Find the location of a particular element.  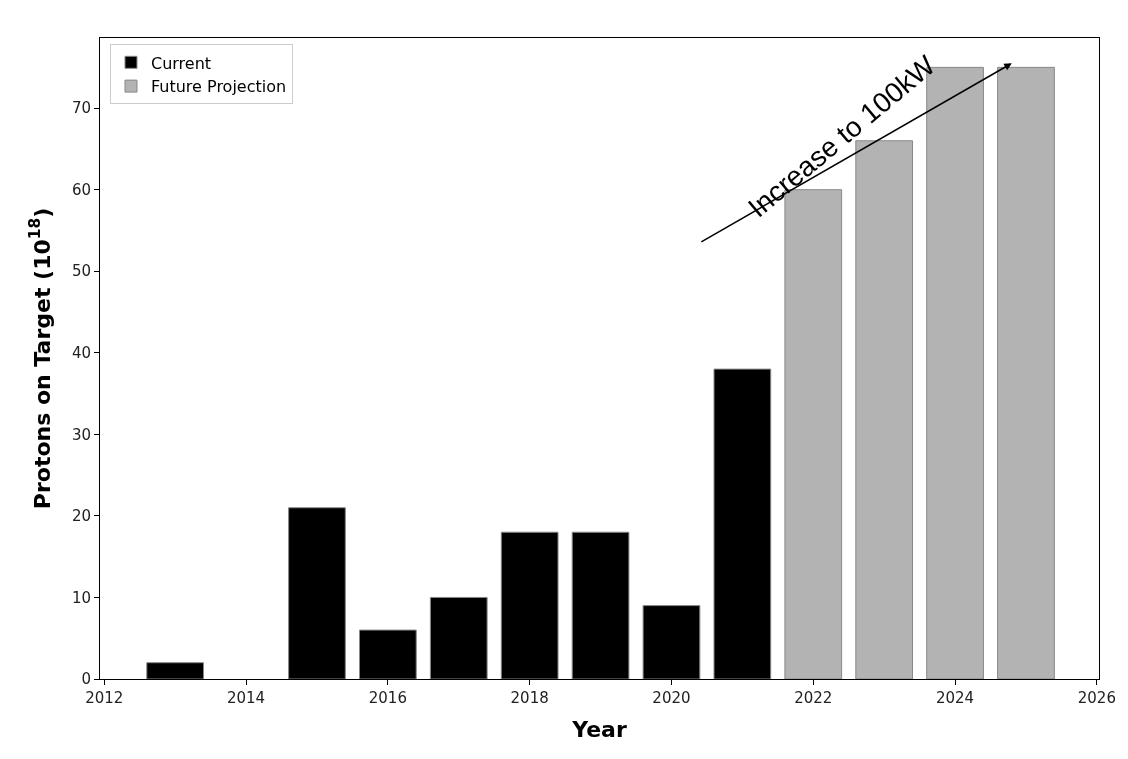

x-tick-label: 2020 is located at coordinates (671, 698).